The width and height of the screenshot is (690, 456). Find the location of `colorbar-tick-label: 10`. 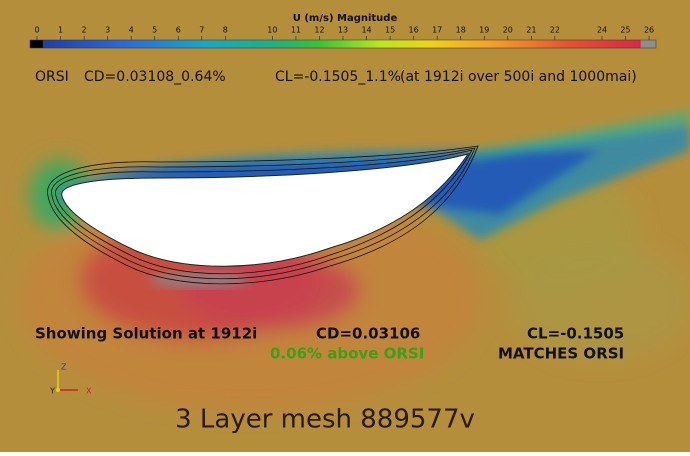

colorbar-tick-label: 10 is located at coordinates (272, 30).